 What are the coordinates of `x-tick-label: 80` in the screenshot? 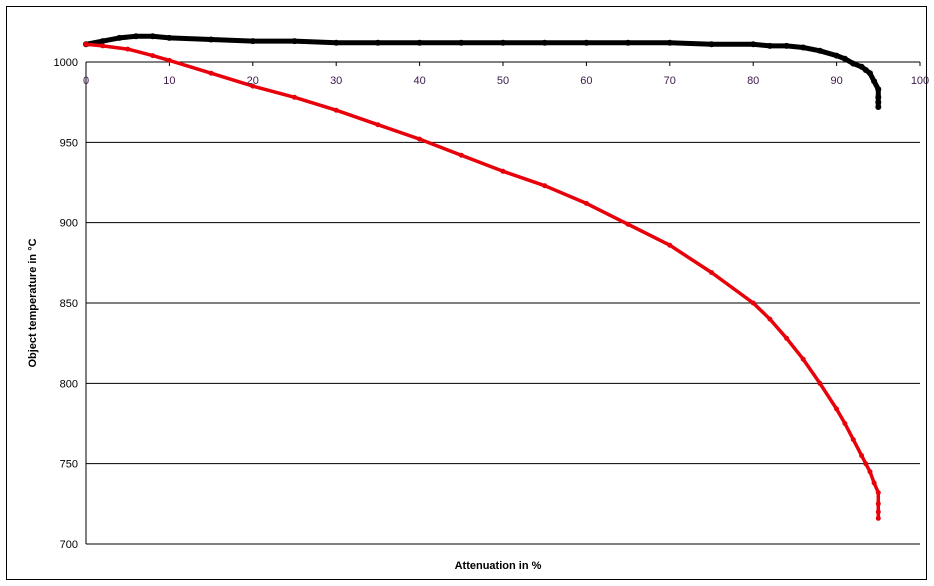 It's located at (753, 81).